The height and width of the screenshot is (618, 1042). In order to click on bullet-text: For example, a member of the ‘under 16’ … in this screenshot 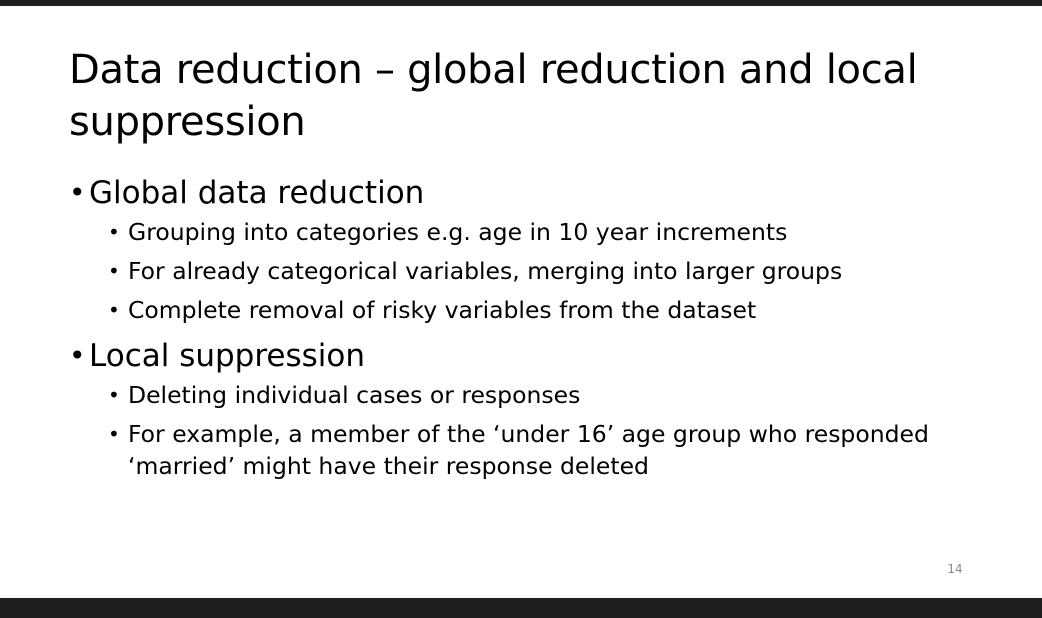, I will do `click(528, 450)`.